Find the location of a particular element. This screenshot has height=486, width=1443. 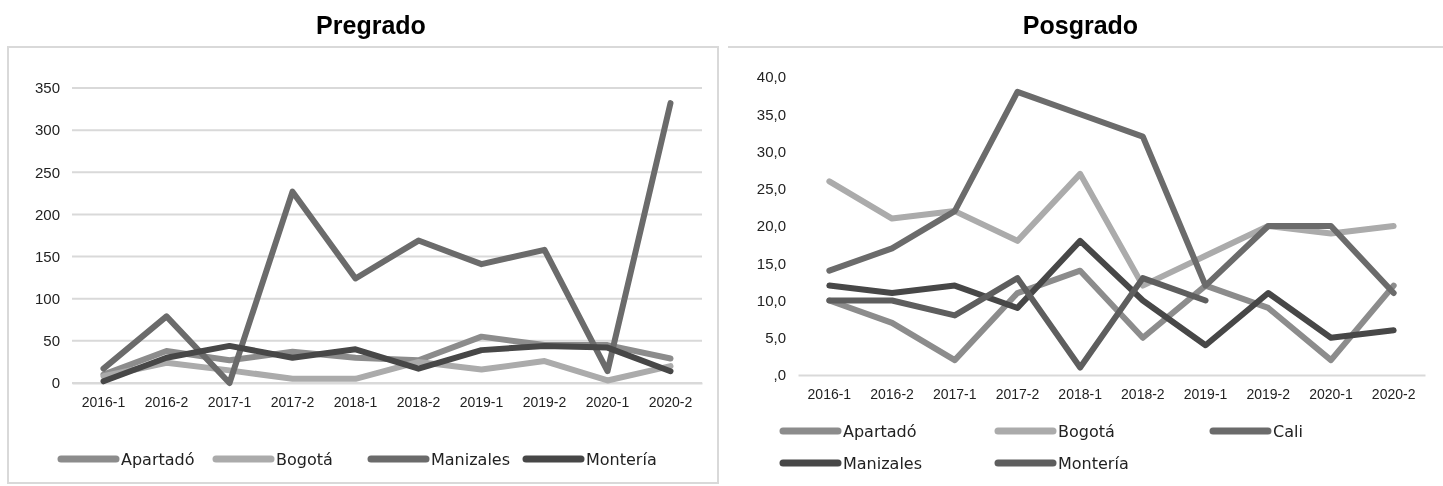

y-tick-label: 150 is located at coordinates (47, 256).